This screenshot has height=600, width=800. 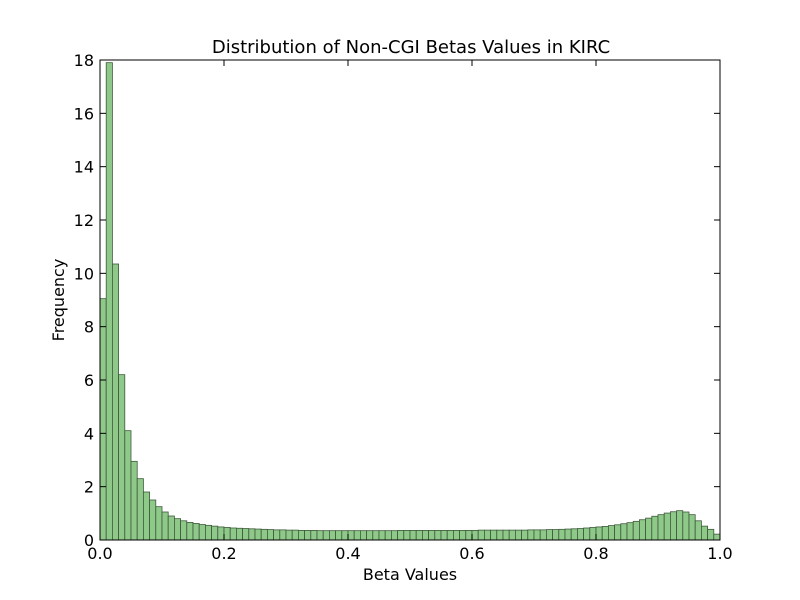 What do you see at coordinates (410, 574) in the screenshot?
I see `x-axis-label: Beta Values` at bounding box center [410, 574].